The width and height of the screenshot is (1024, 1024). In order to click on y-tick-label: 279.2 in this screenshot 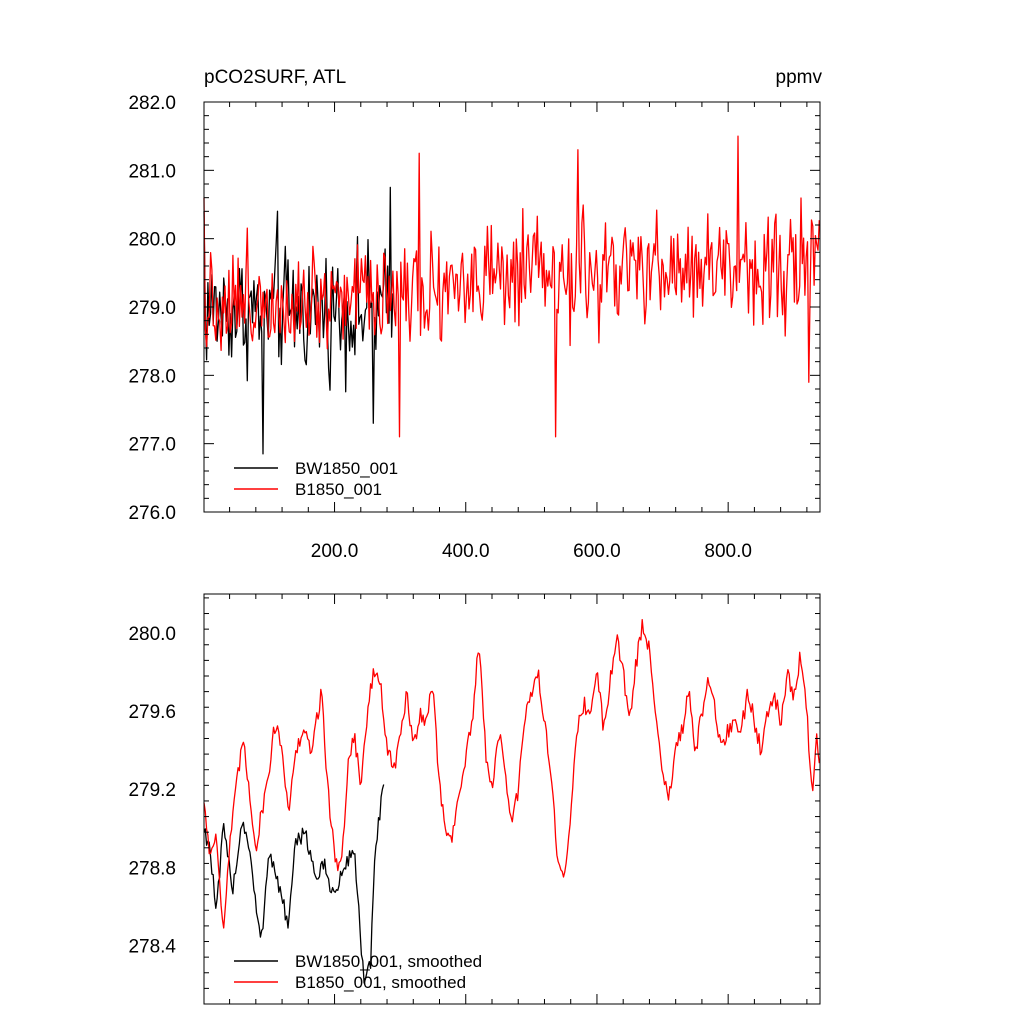, I will do `click(152, 790)`.